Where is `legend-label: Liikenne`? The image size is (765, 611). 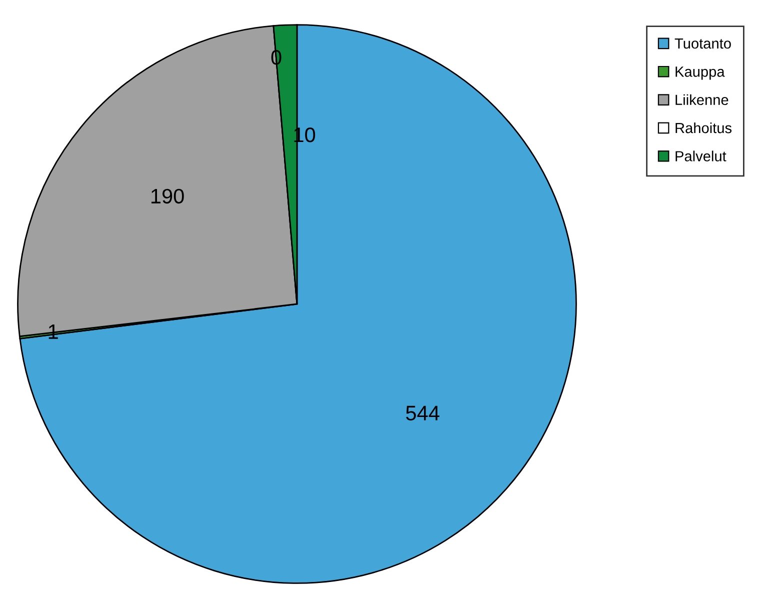 legend-label: Liikenne is located at coordinates (702, 100).